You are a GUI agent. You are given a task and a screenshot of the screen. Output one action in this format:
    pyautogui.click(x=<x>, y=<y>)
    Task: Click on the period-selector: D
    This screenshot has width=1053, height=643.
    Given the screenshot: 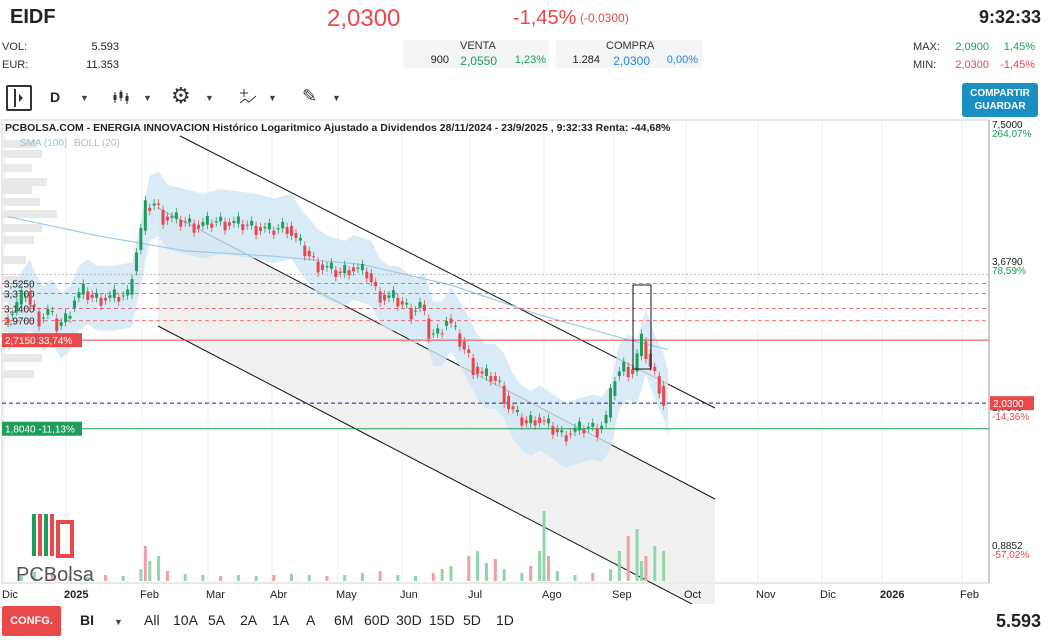 What is the action you would take?
    pyautogui.click(x=55, y=97)
    